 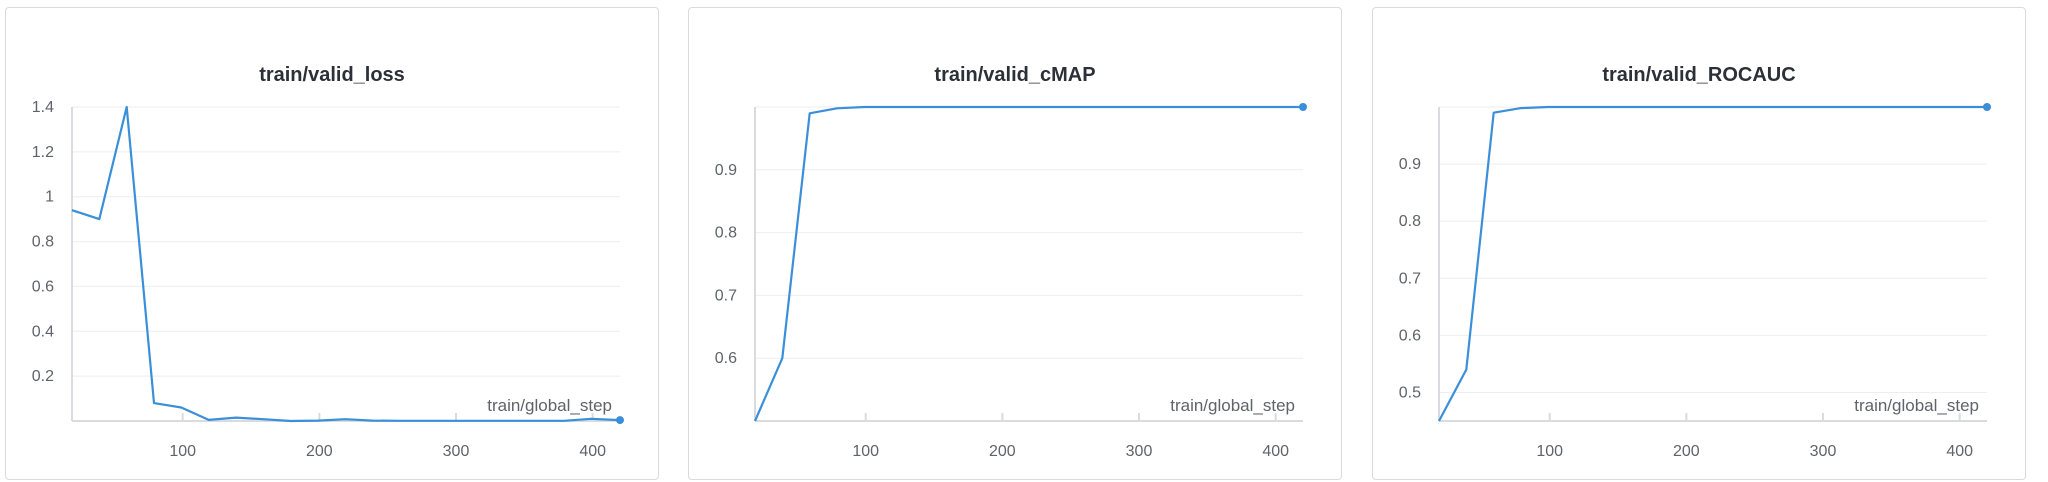 What do you see at coordinates (332, 75) in the screenshot?
I see `chart-title: train/valid_loss` at bounding box center [332, 75].